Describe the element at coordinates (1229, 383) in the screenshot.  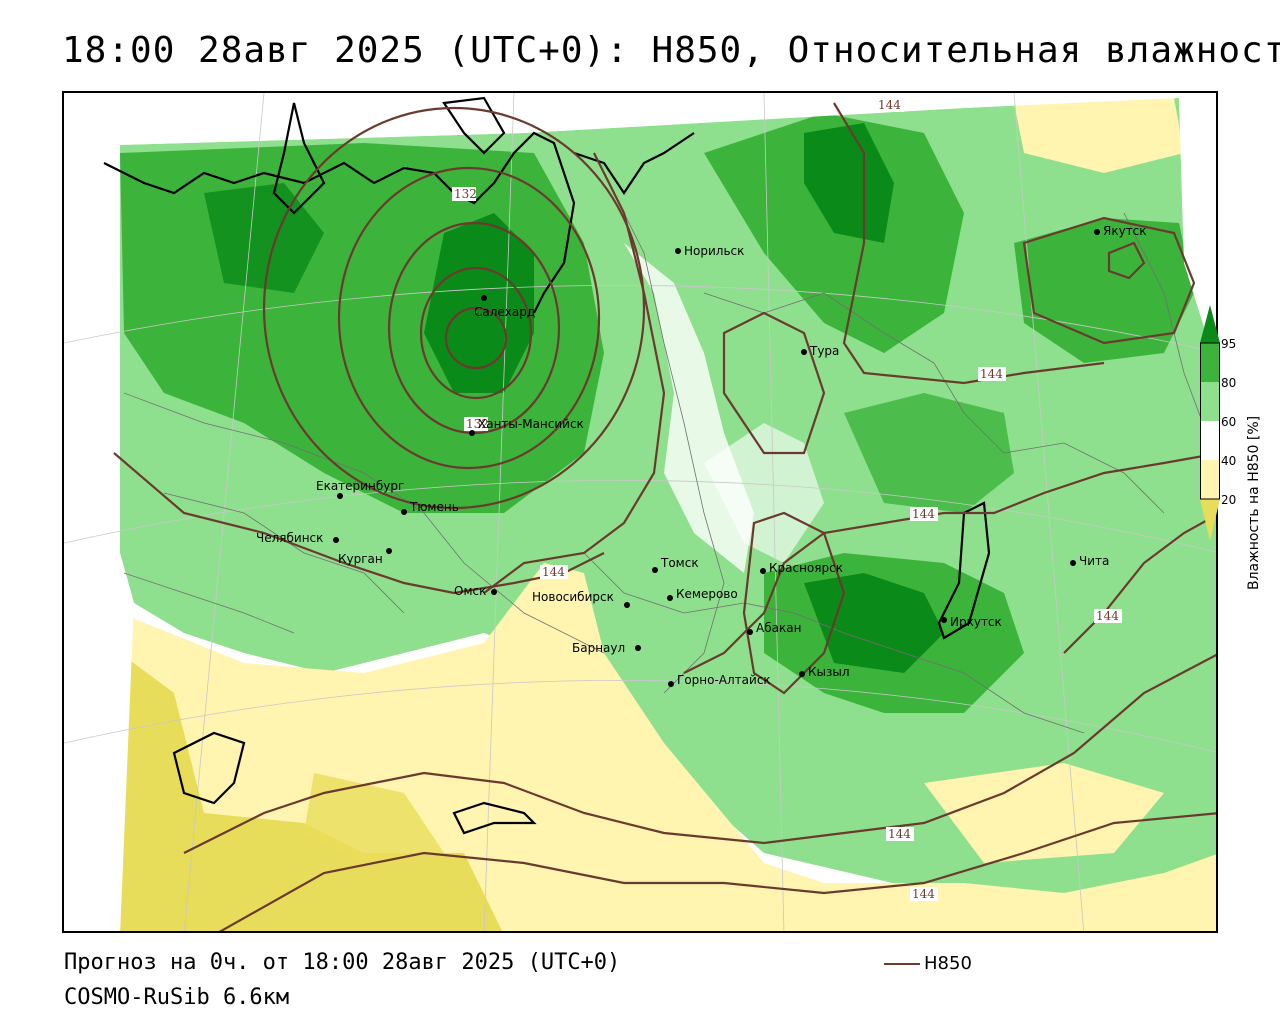
I see `colorbar-tick: 80` at that location.